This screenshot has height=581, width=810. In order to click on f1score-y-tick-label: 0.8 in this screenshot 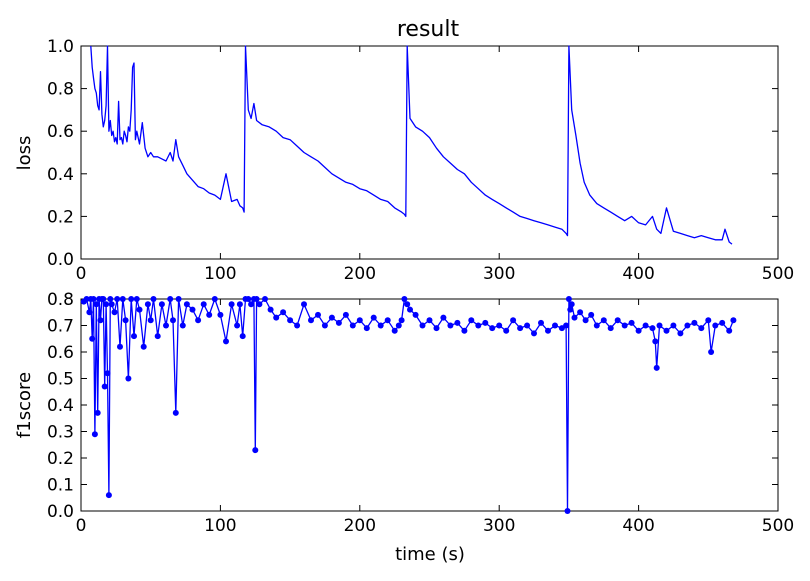, I will do `click(60, 300)`.